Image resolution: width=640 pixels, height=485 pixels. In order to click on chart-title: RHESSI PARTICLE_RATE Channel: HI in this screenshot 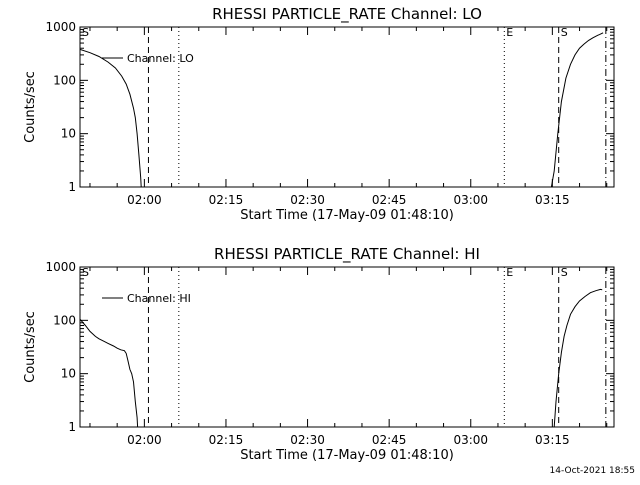, I will do `click(347, 254)`.